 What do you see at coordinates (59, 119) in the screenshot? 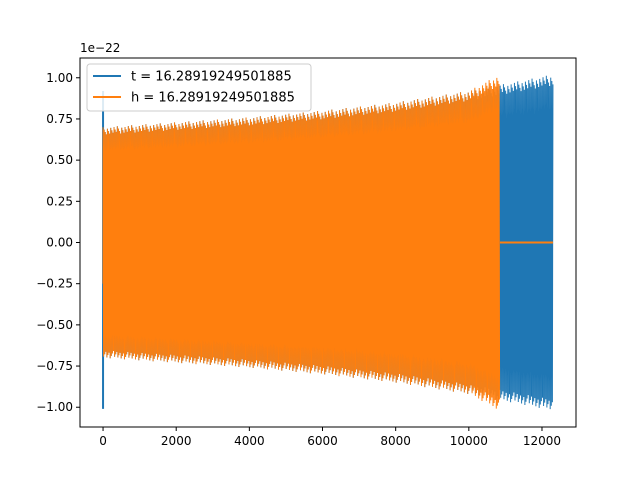
I see `y-tick-label: 0.75` at bounding box center [59, 119].